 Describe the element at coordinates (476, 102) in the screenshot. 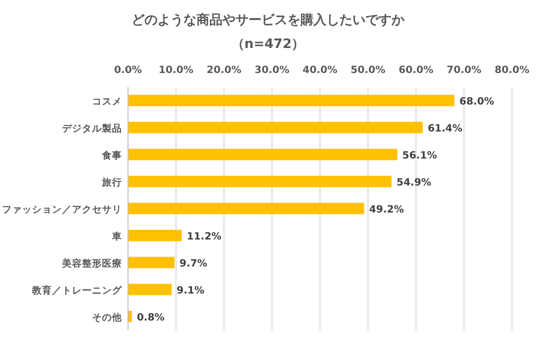

I see `data-label: 68.0%` at that location.